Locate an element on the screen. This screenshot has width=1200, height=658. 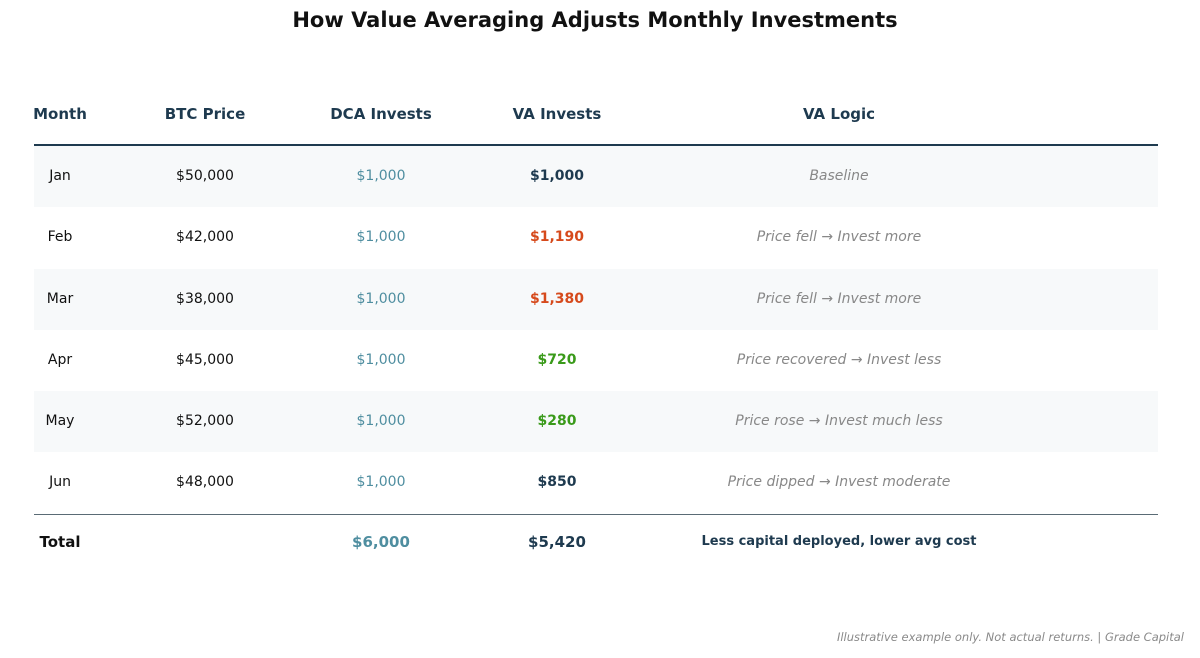
cell-btc-price: $48,000 is located at coordinates (205, 482).